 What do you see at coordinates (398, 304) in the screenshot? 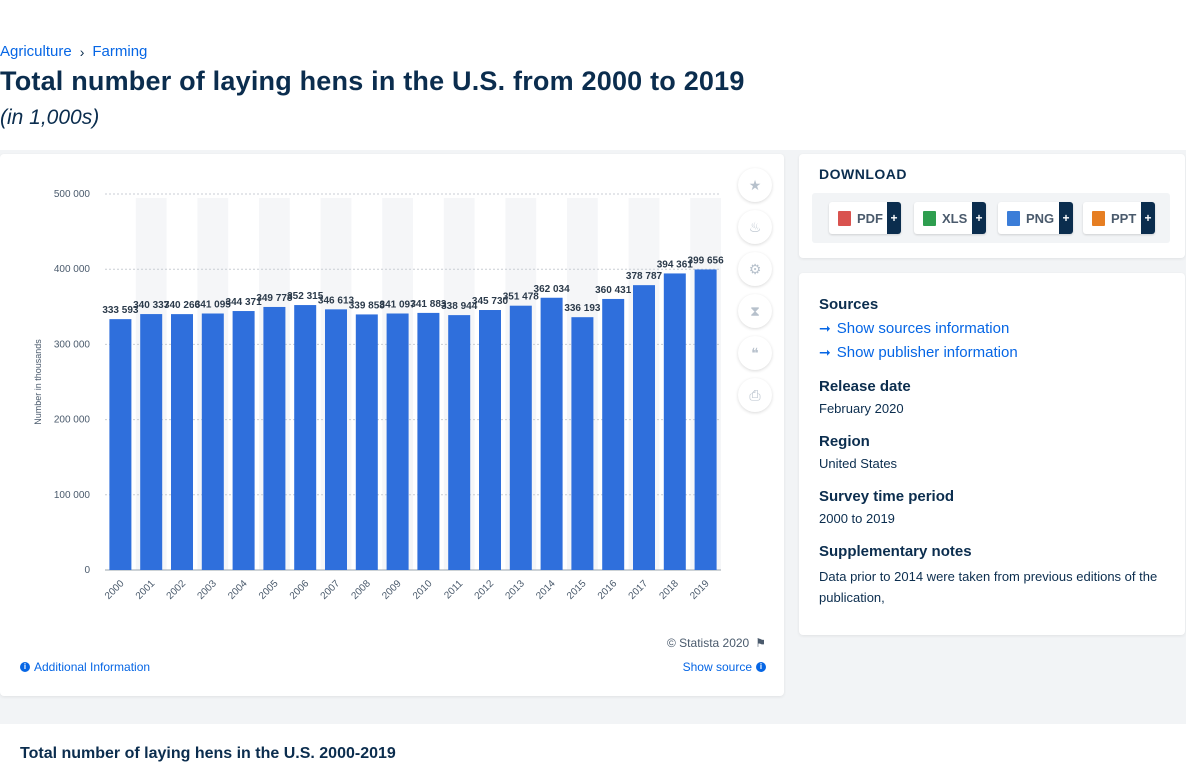
I see `data-label: 341 097` at bounding box center [398, 304].